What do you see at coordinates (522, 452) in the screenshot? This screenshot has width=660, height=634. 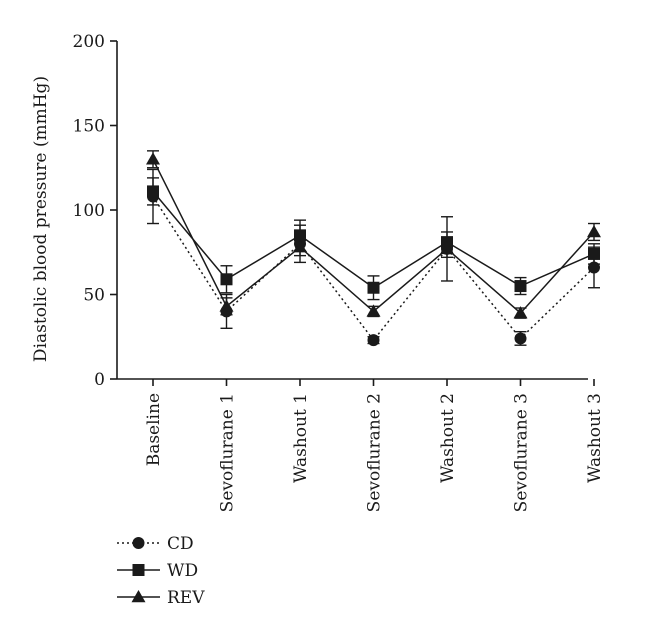 I see `x-tick-label: Sevoflurane 3` at bounding box center [522, 452].